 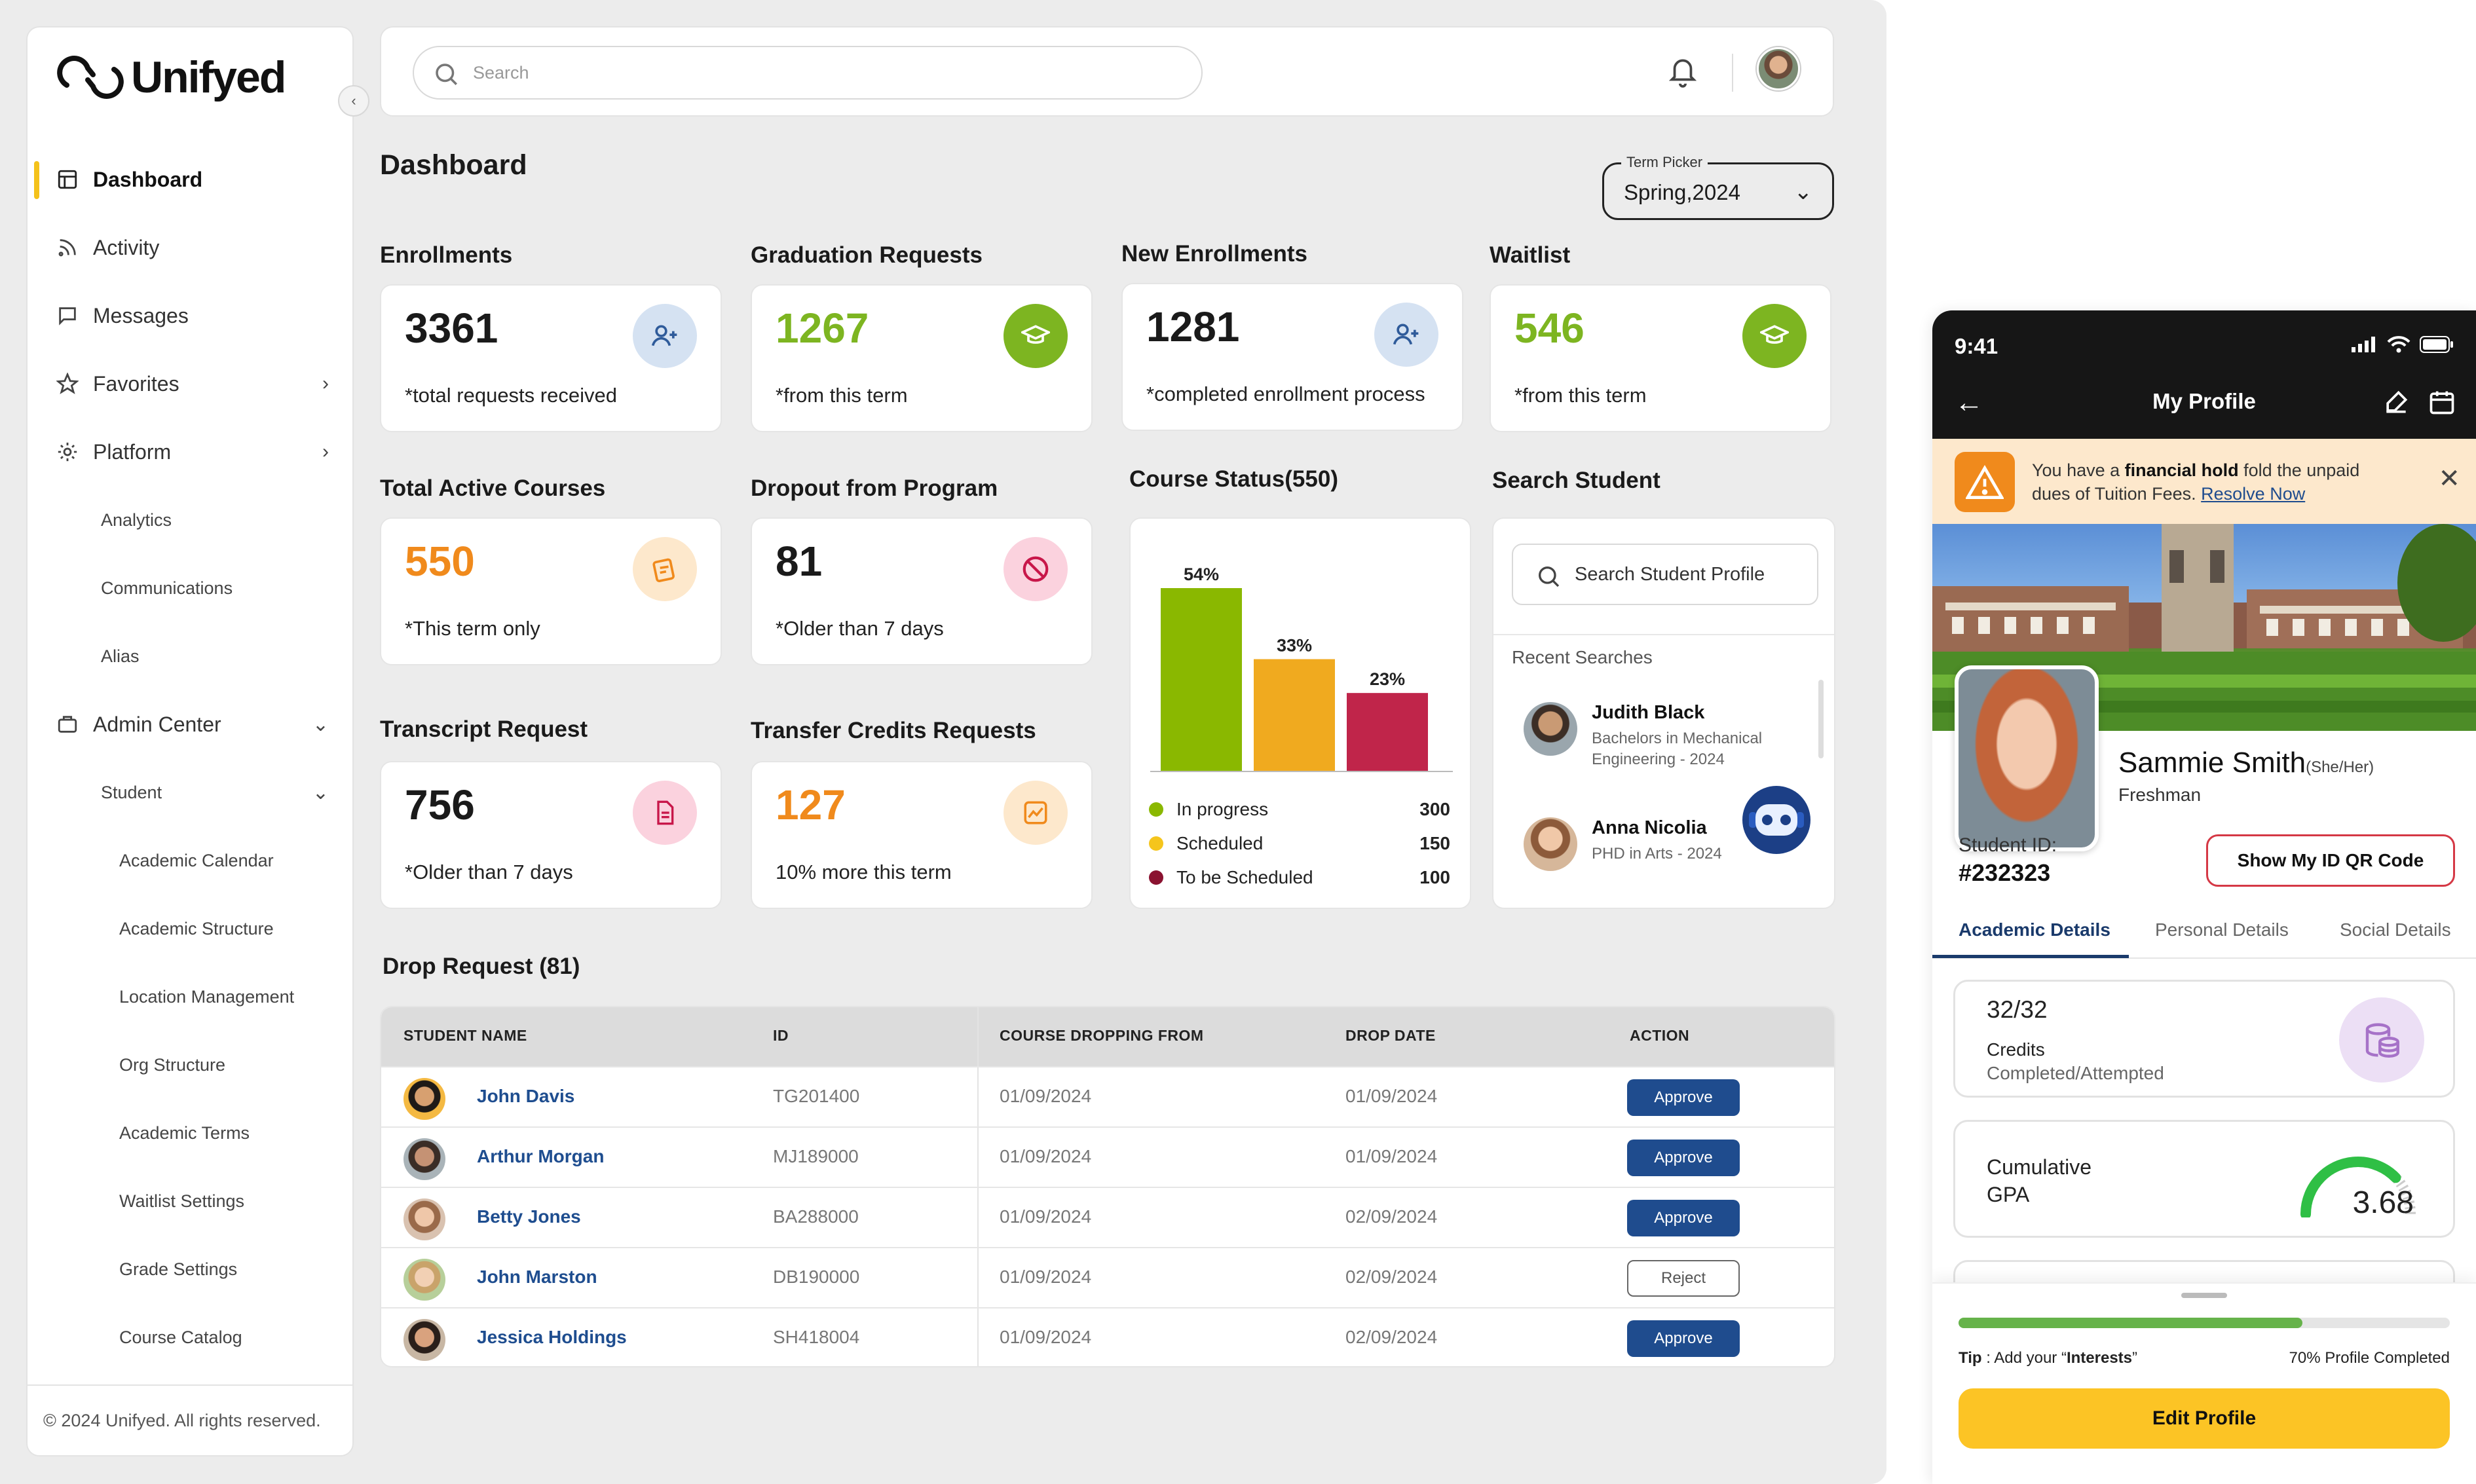 I want to click on sidebar-item-analytics: Analytics, so click(x=136, y=520).